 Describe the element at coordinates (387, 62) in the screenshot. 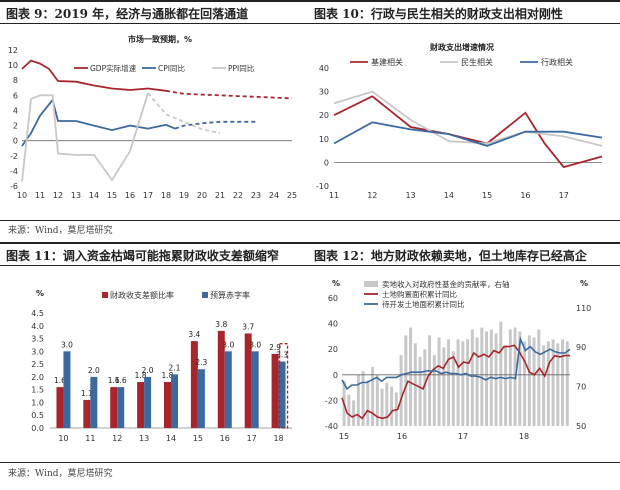

I see `fig10-legend-label: 基建相关` at that location.